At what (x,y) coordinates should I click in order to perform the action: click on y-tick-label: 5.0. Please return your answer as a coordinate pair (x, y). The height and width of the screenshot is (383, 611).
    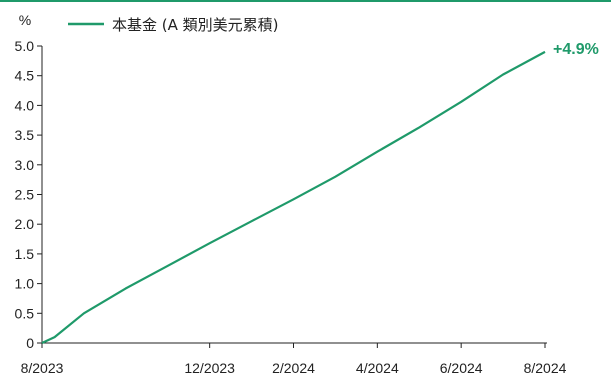
    Looking at the image, I should click on (25, 46).